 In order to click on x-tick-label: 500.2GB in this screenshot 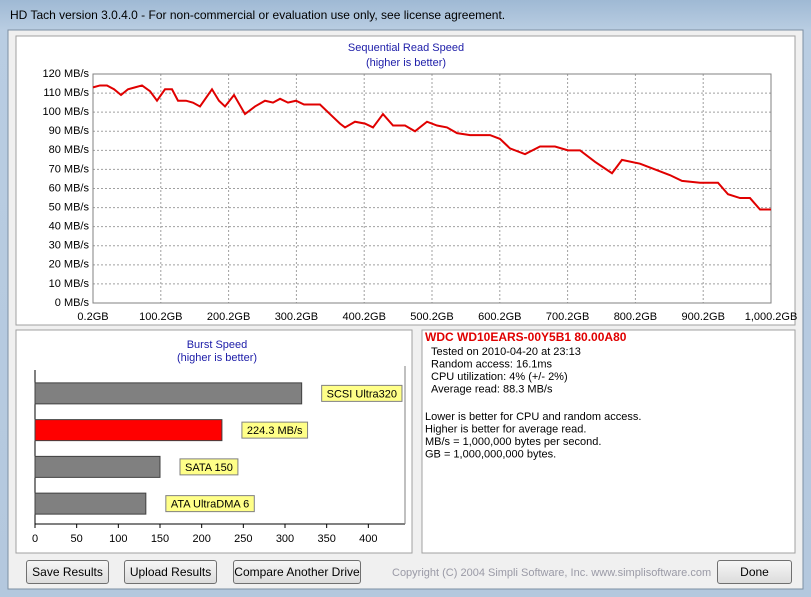, I will do `click(431, 317)`.